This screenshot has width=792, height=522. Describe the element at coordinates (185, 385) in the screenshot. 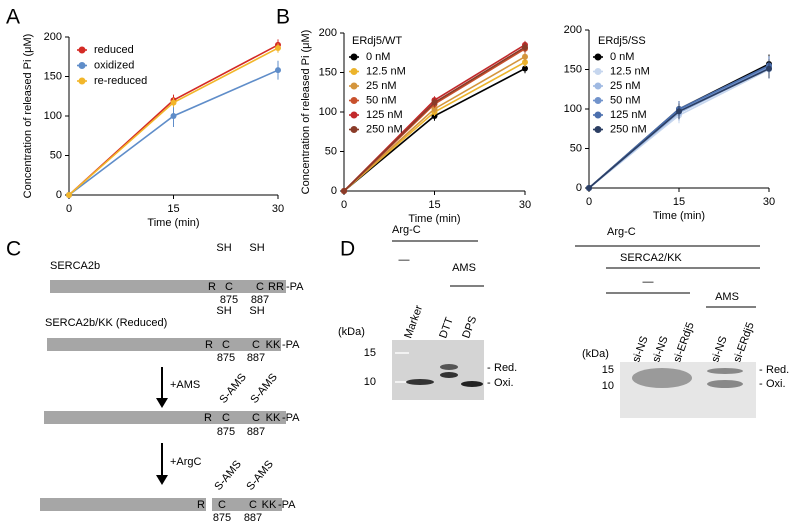

I see `arrow-label: +AMS` at that location.